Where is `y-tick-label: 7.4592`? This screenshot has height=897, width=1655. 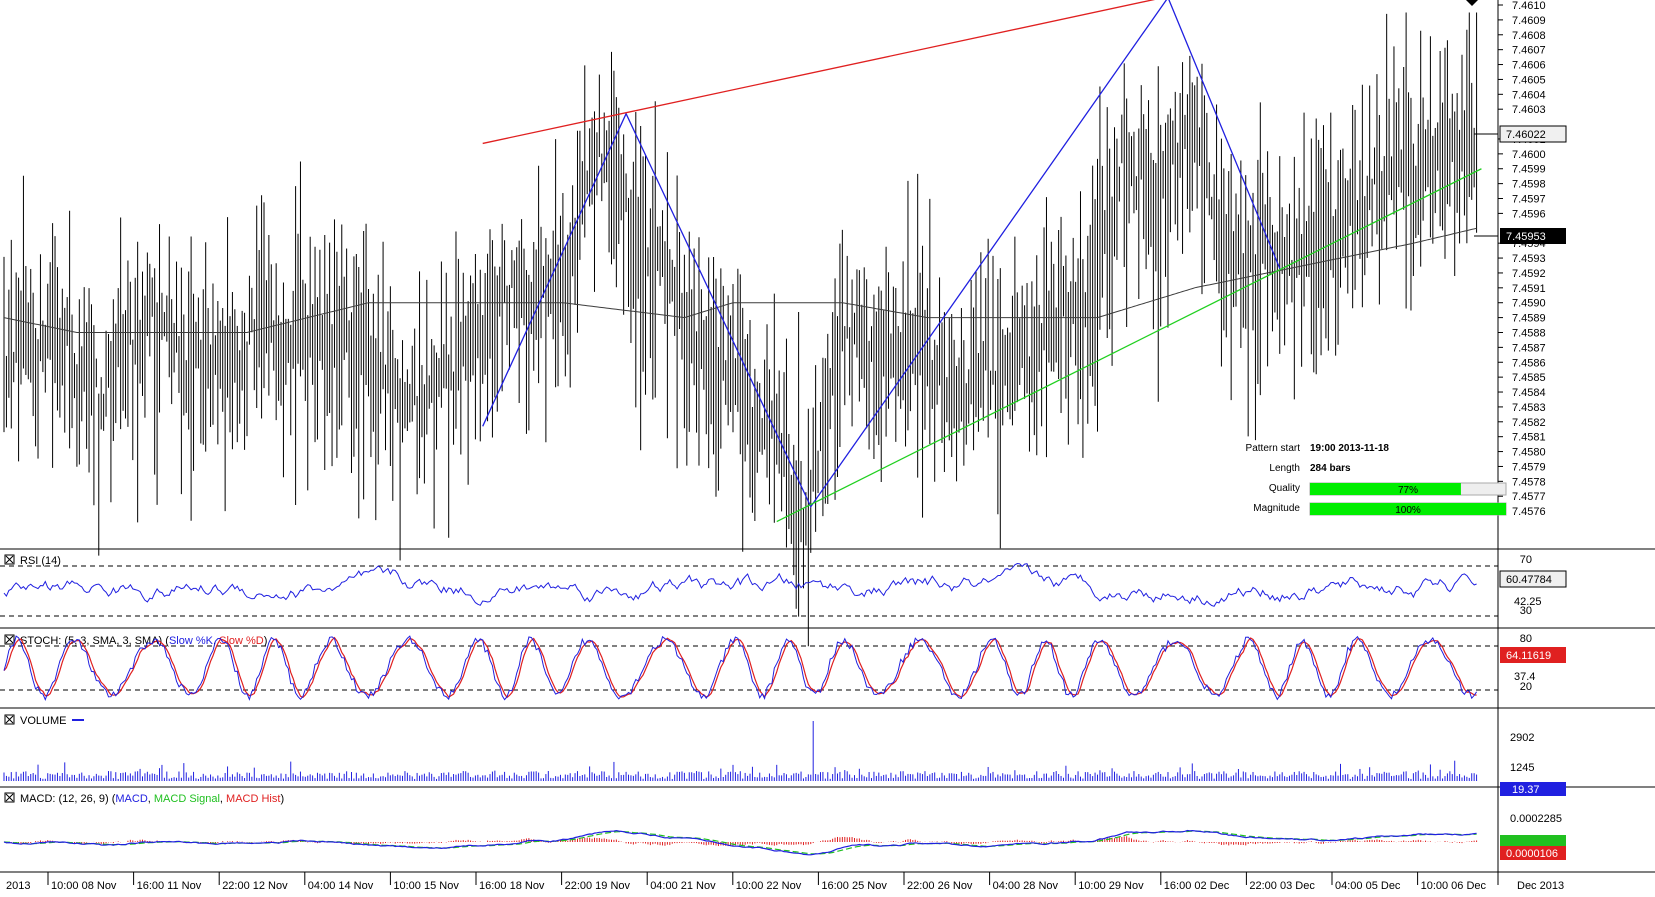
y-tick-label: 7.4592 is located at coordinates (1529, 274).